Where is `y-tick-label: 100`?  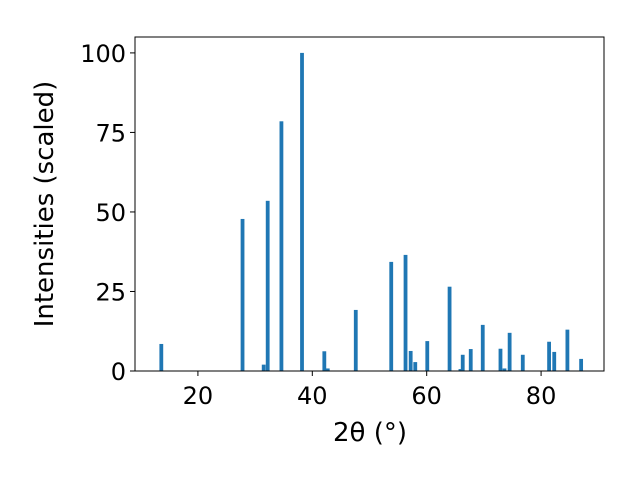 y-tick-label: 100 is located at coordinates (103, 54).